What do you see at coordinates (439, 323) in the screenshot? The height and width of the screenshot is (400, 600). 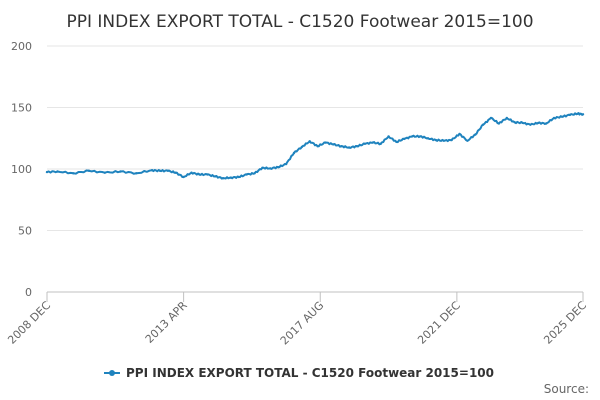 I see `x-tick-label: 2021 DEC` at bounding box center [439, 323].